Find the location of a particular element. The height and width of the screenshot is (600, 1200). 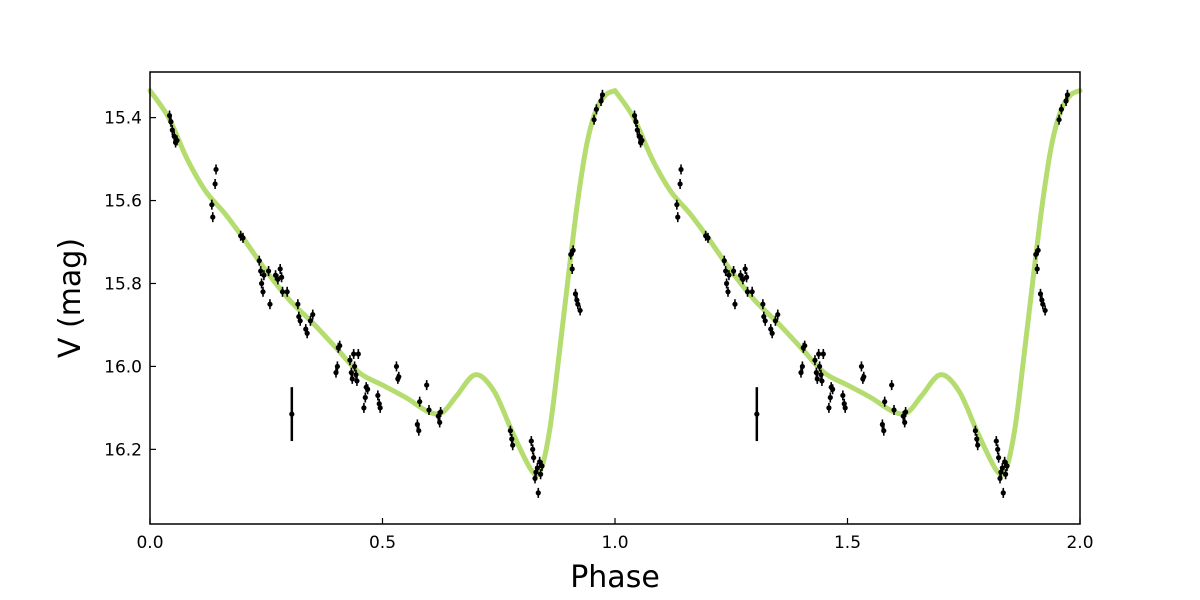

x-tick-label: 1.0 is located at coordinates (614, 543).